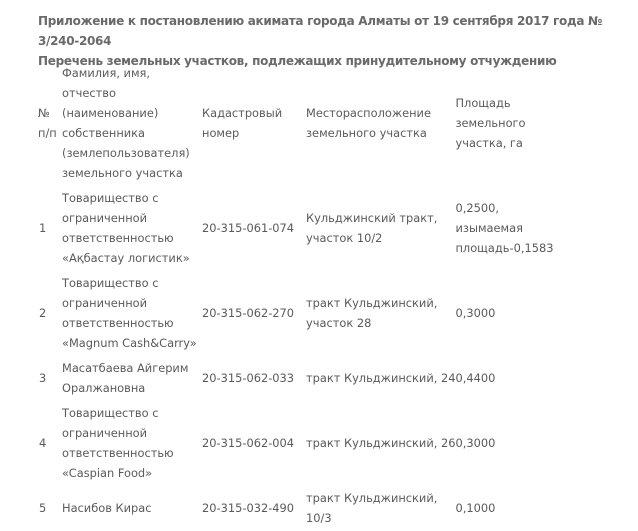 The image size is (638, 531). I want to click on header-cadastral-number: Кадастровый номер, so click(254, 124).